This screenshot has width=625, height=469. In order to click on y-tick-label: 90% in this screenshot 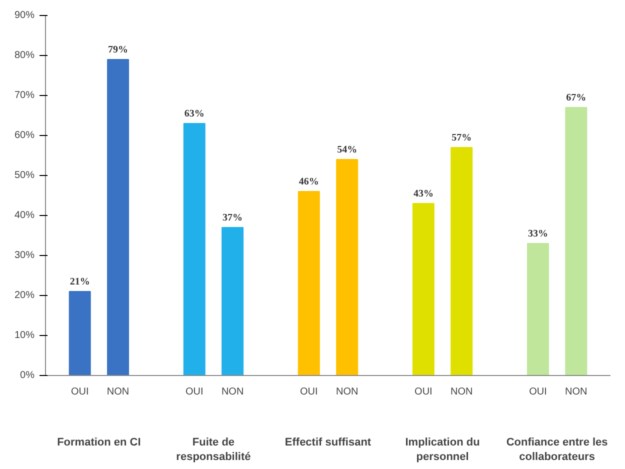, I will do `click(24, 15)`.